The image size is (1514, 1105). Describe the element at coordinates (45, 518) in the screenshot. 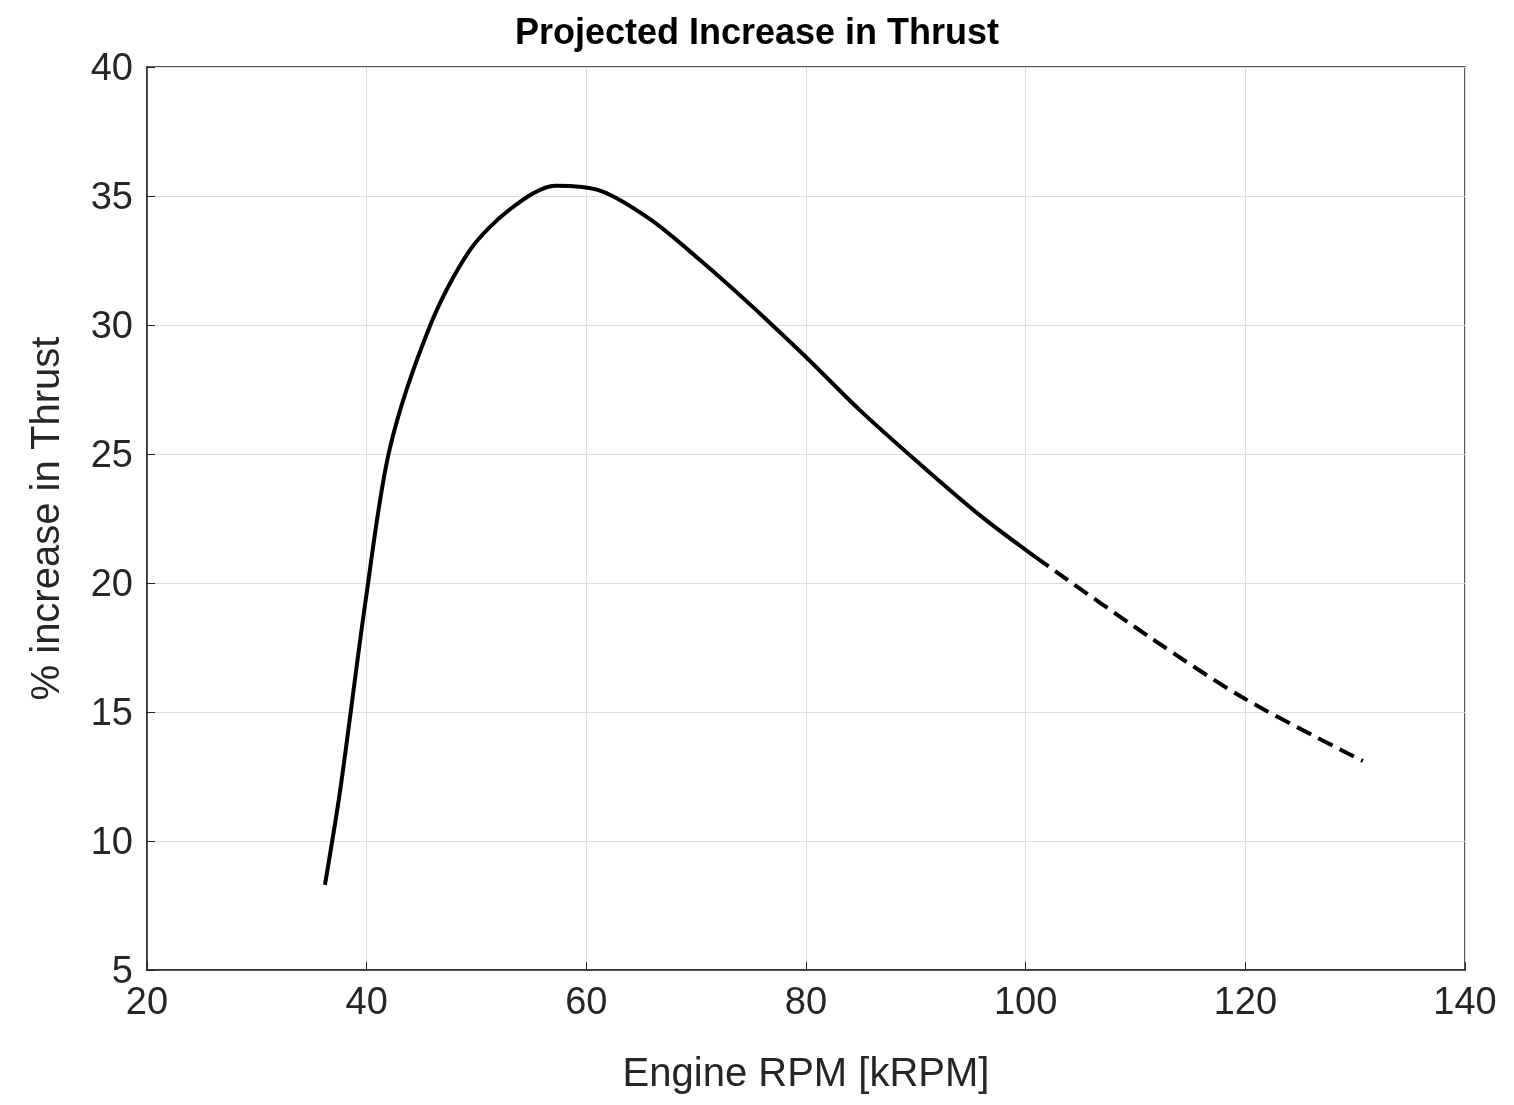

I see `y-axis-title: % increase in Thrust` at that location.